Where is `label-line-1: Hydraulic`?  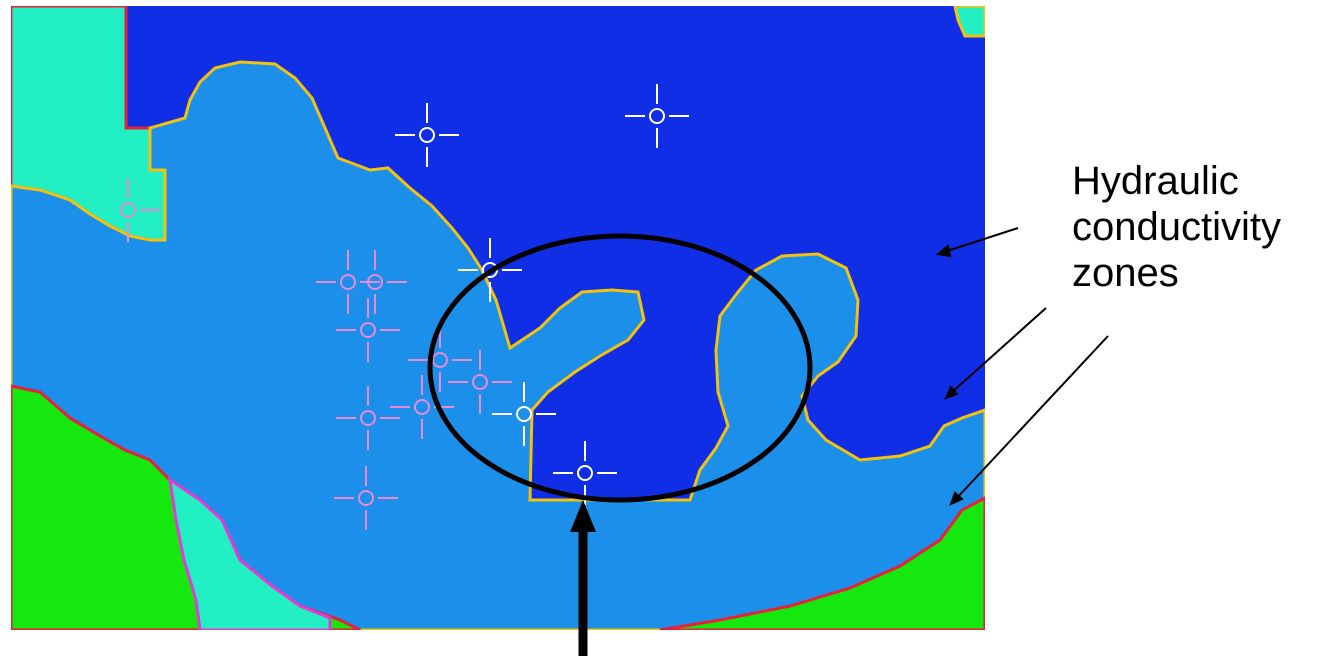
label-line-1: Hydraulic is located at coordinates (1155, 181).